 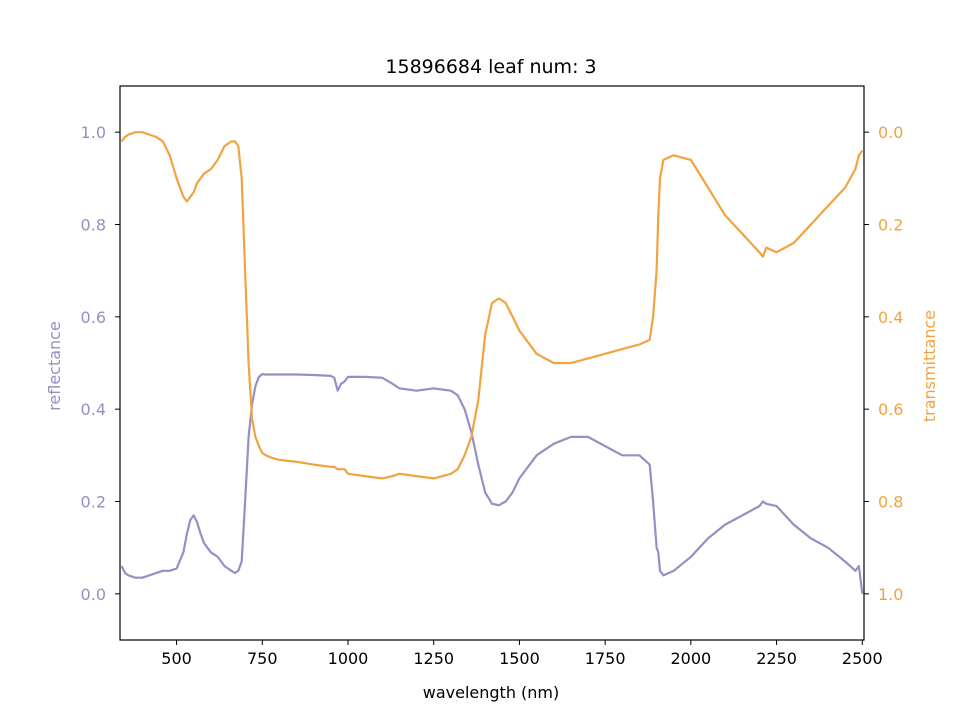 What do you see at coordinates (883, 363) in the screenshot?
I see `y-axis-right: 0.0 0.2 0.4 0.6 0.8 1.0` at bounding box center [883, 363].